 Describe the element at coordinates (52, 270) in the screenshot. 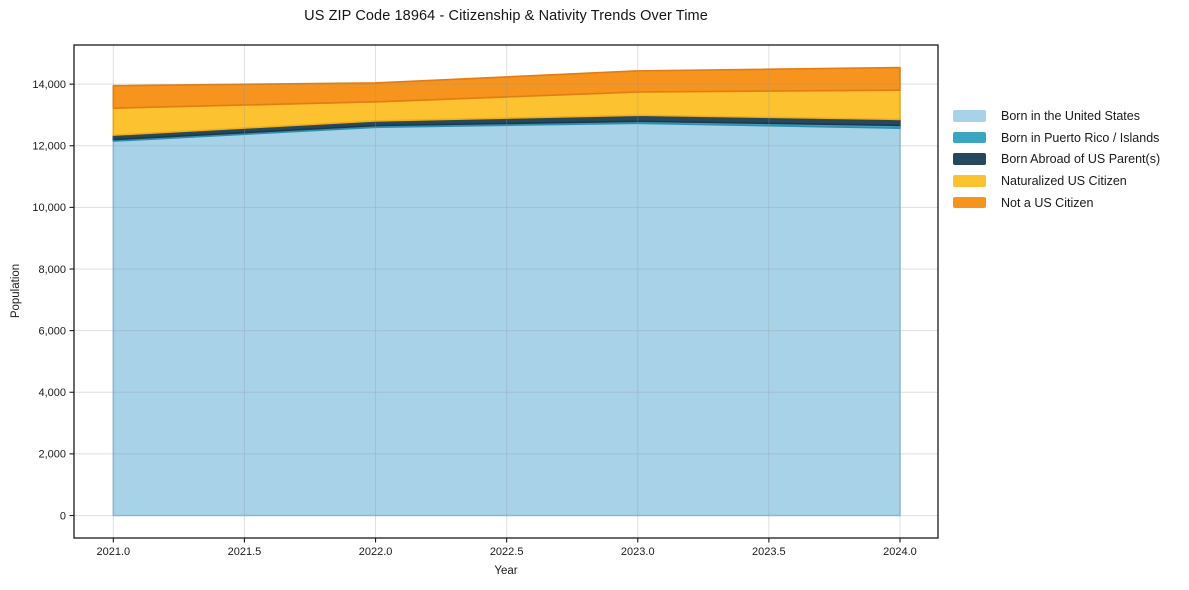

I see `y-tick-label: 8,000` at that location.